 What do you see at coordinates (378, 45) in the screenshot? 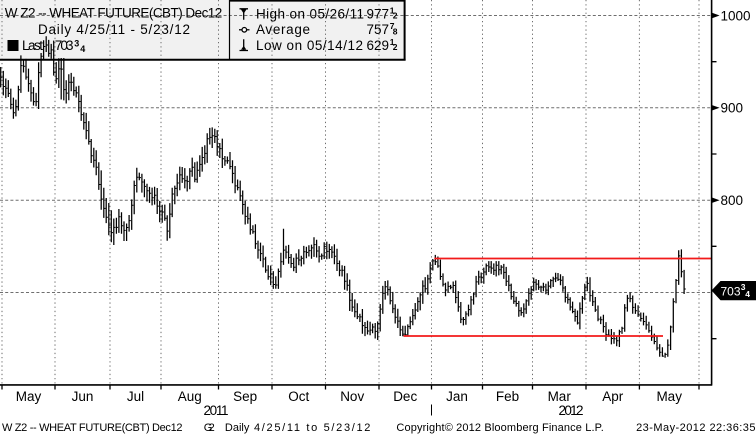
I see `svg-text: 629` at bounding box center [378, 45].